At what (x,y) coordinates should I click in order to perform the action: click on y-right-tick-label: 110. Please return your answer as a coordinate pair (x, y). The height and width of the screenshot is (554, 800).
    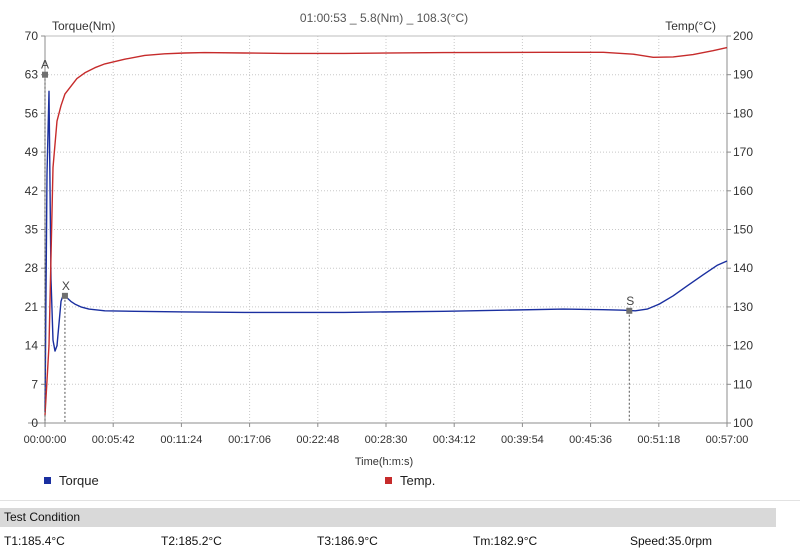
    Looking at the image, I should click on (742, 384).